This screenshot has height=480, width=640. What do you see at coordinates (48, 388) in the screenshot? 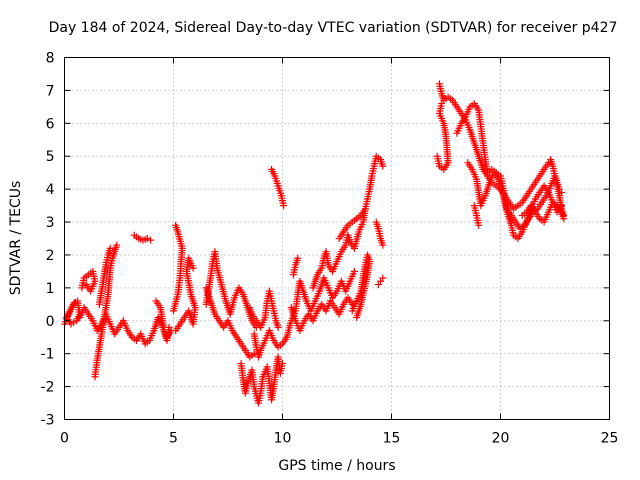
I see `y-tick-label: -2` at bounding box center [48, 388].